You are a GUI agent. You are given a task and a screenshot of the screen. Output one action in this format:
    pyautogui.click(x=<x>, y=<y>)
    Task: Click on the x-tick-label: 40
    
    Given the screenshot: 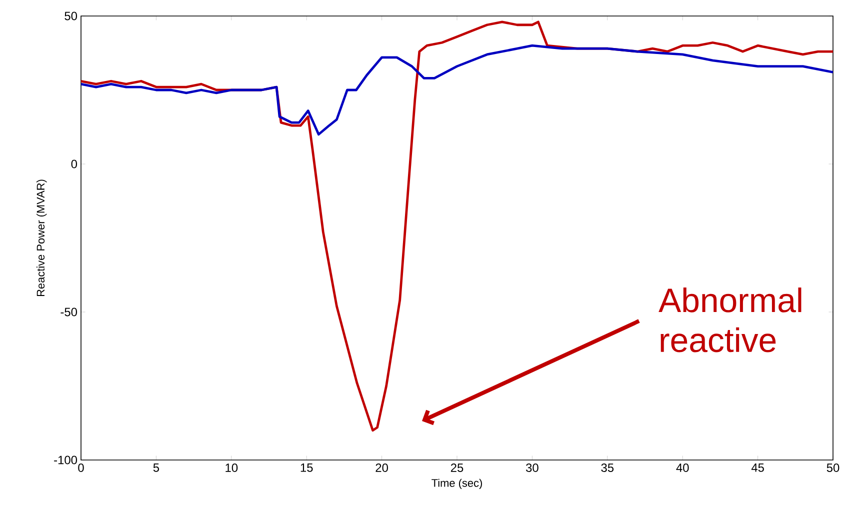 What is the action you would take?
    pyautogui.click(x=682, y=468)
    